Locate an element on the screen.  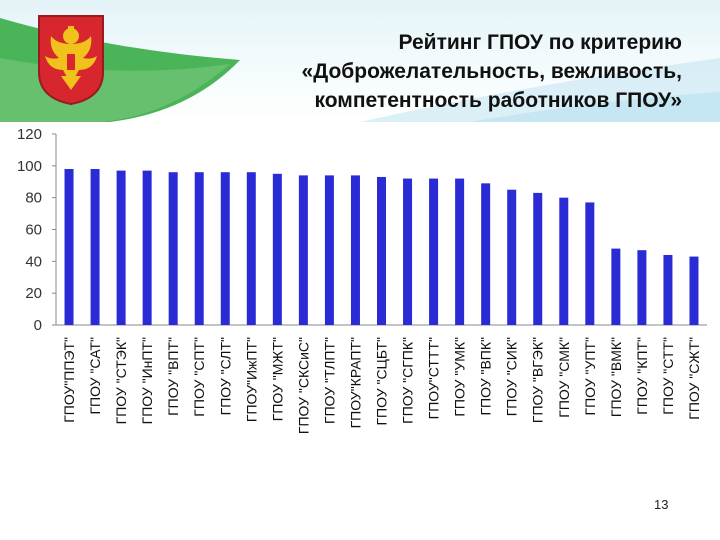
category-label: ГПОУ "ТЛПТ" is located at coordinates (329, 380).